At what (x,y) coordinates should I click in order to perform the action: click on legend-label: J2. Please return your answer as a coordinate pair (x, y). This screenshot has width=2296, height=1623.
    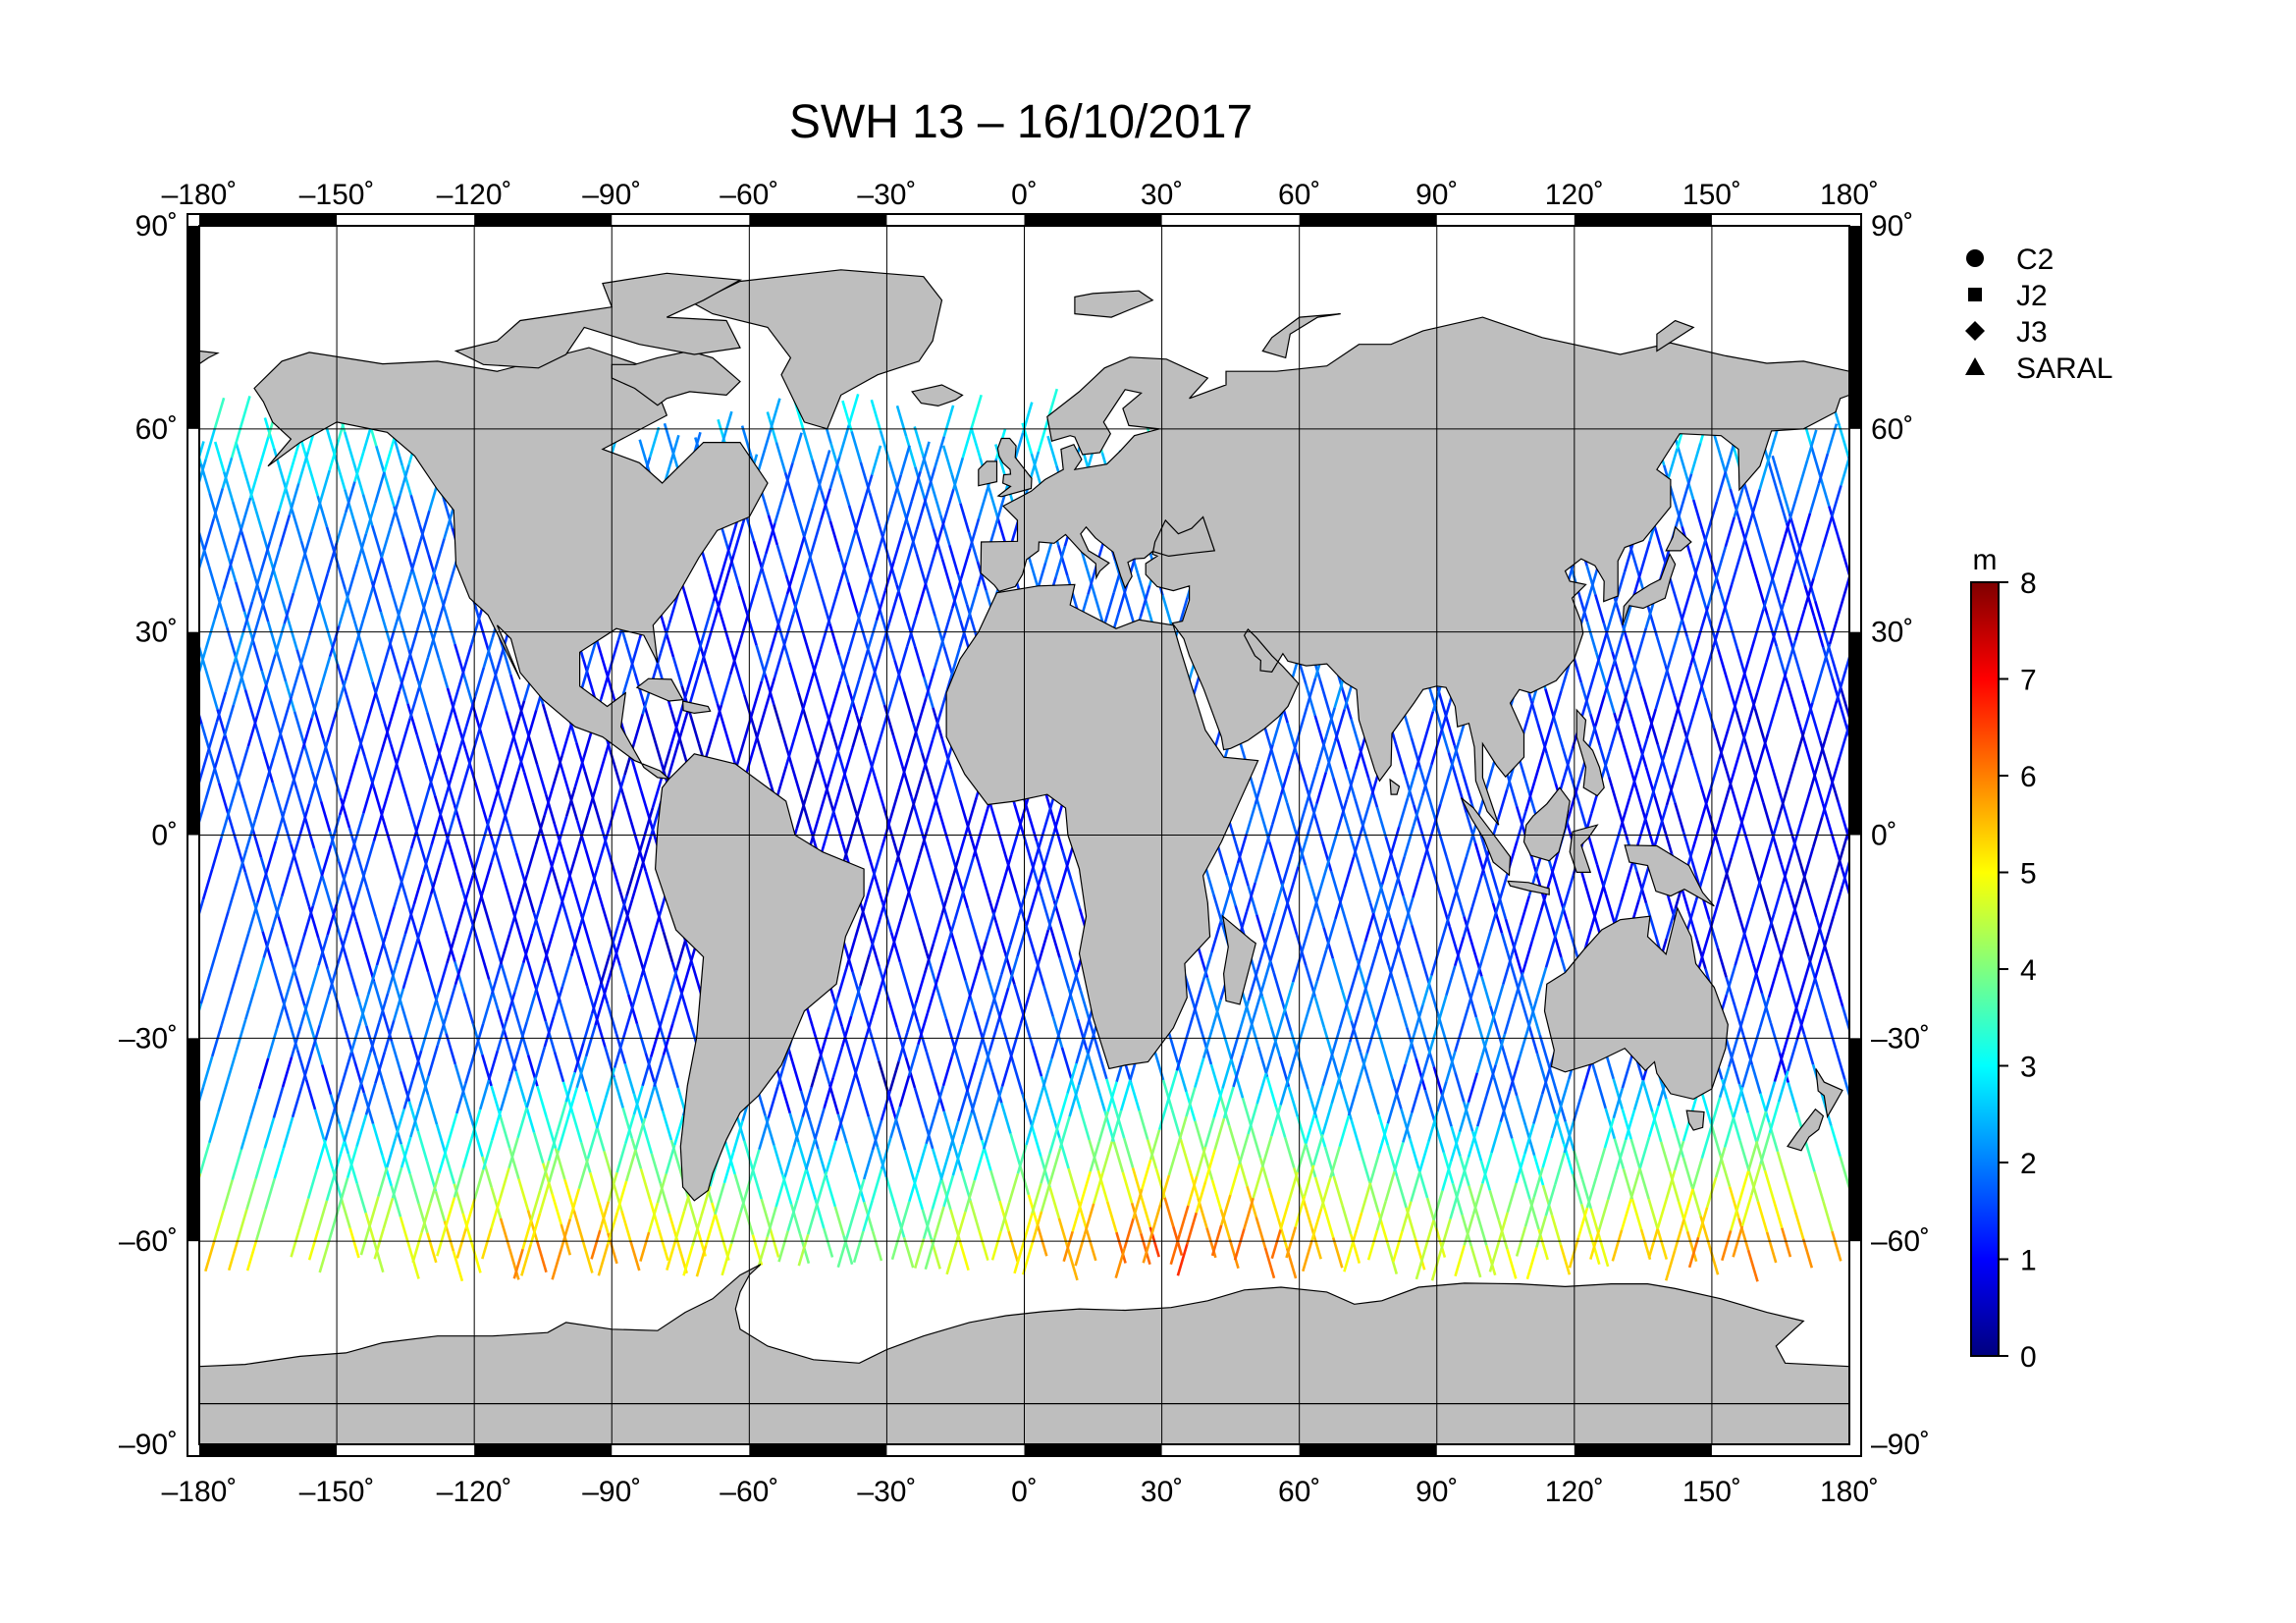
    Looking at the image, I should click on (2032, 296).